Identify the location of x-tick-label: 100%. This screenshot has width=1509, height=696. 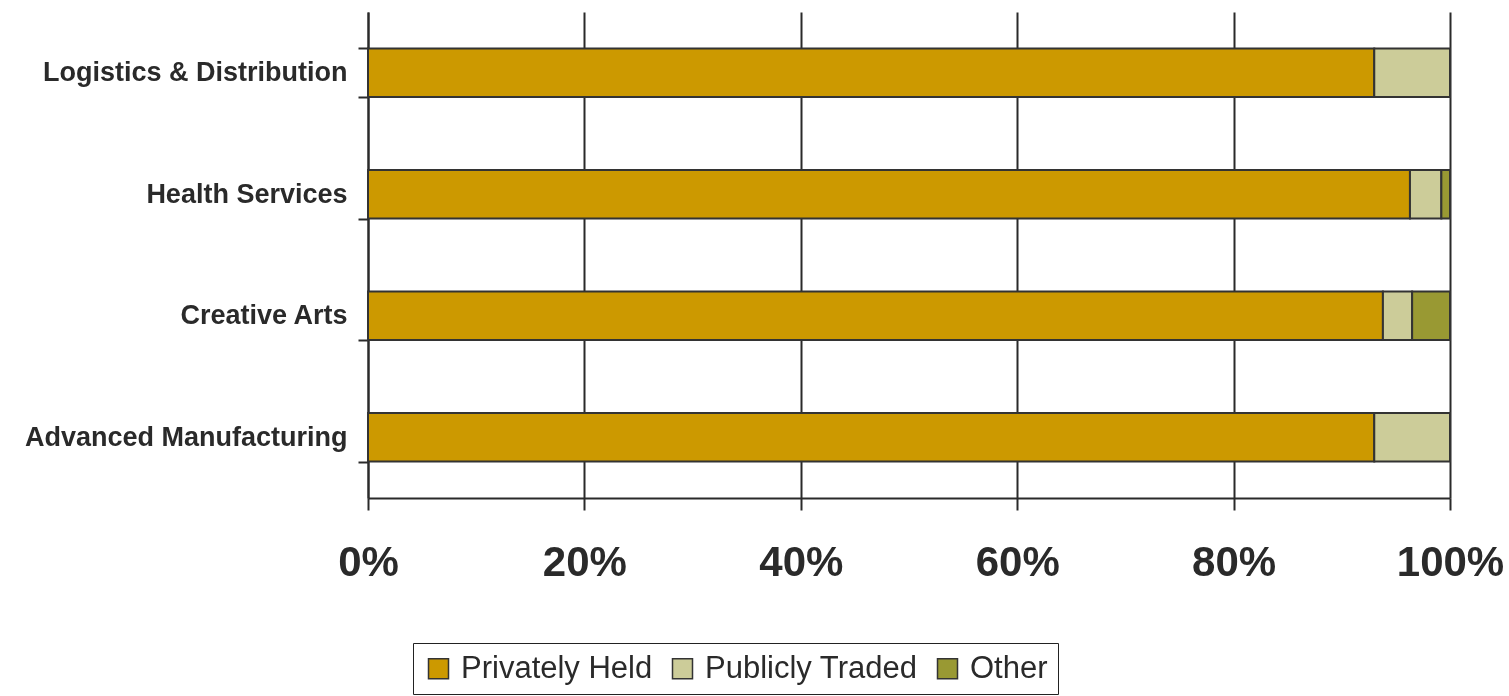
(1450, 561).